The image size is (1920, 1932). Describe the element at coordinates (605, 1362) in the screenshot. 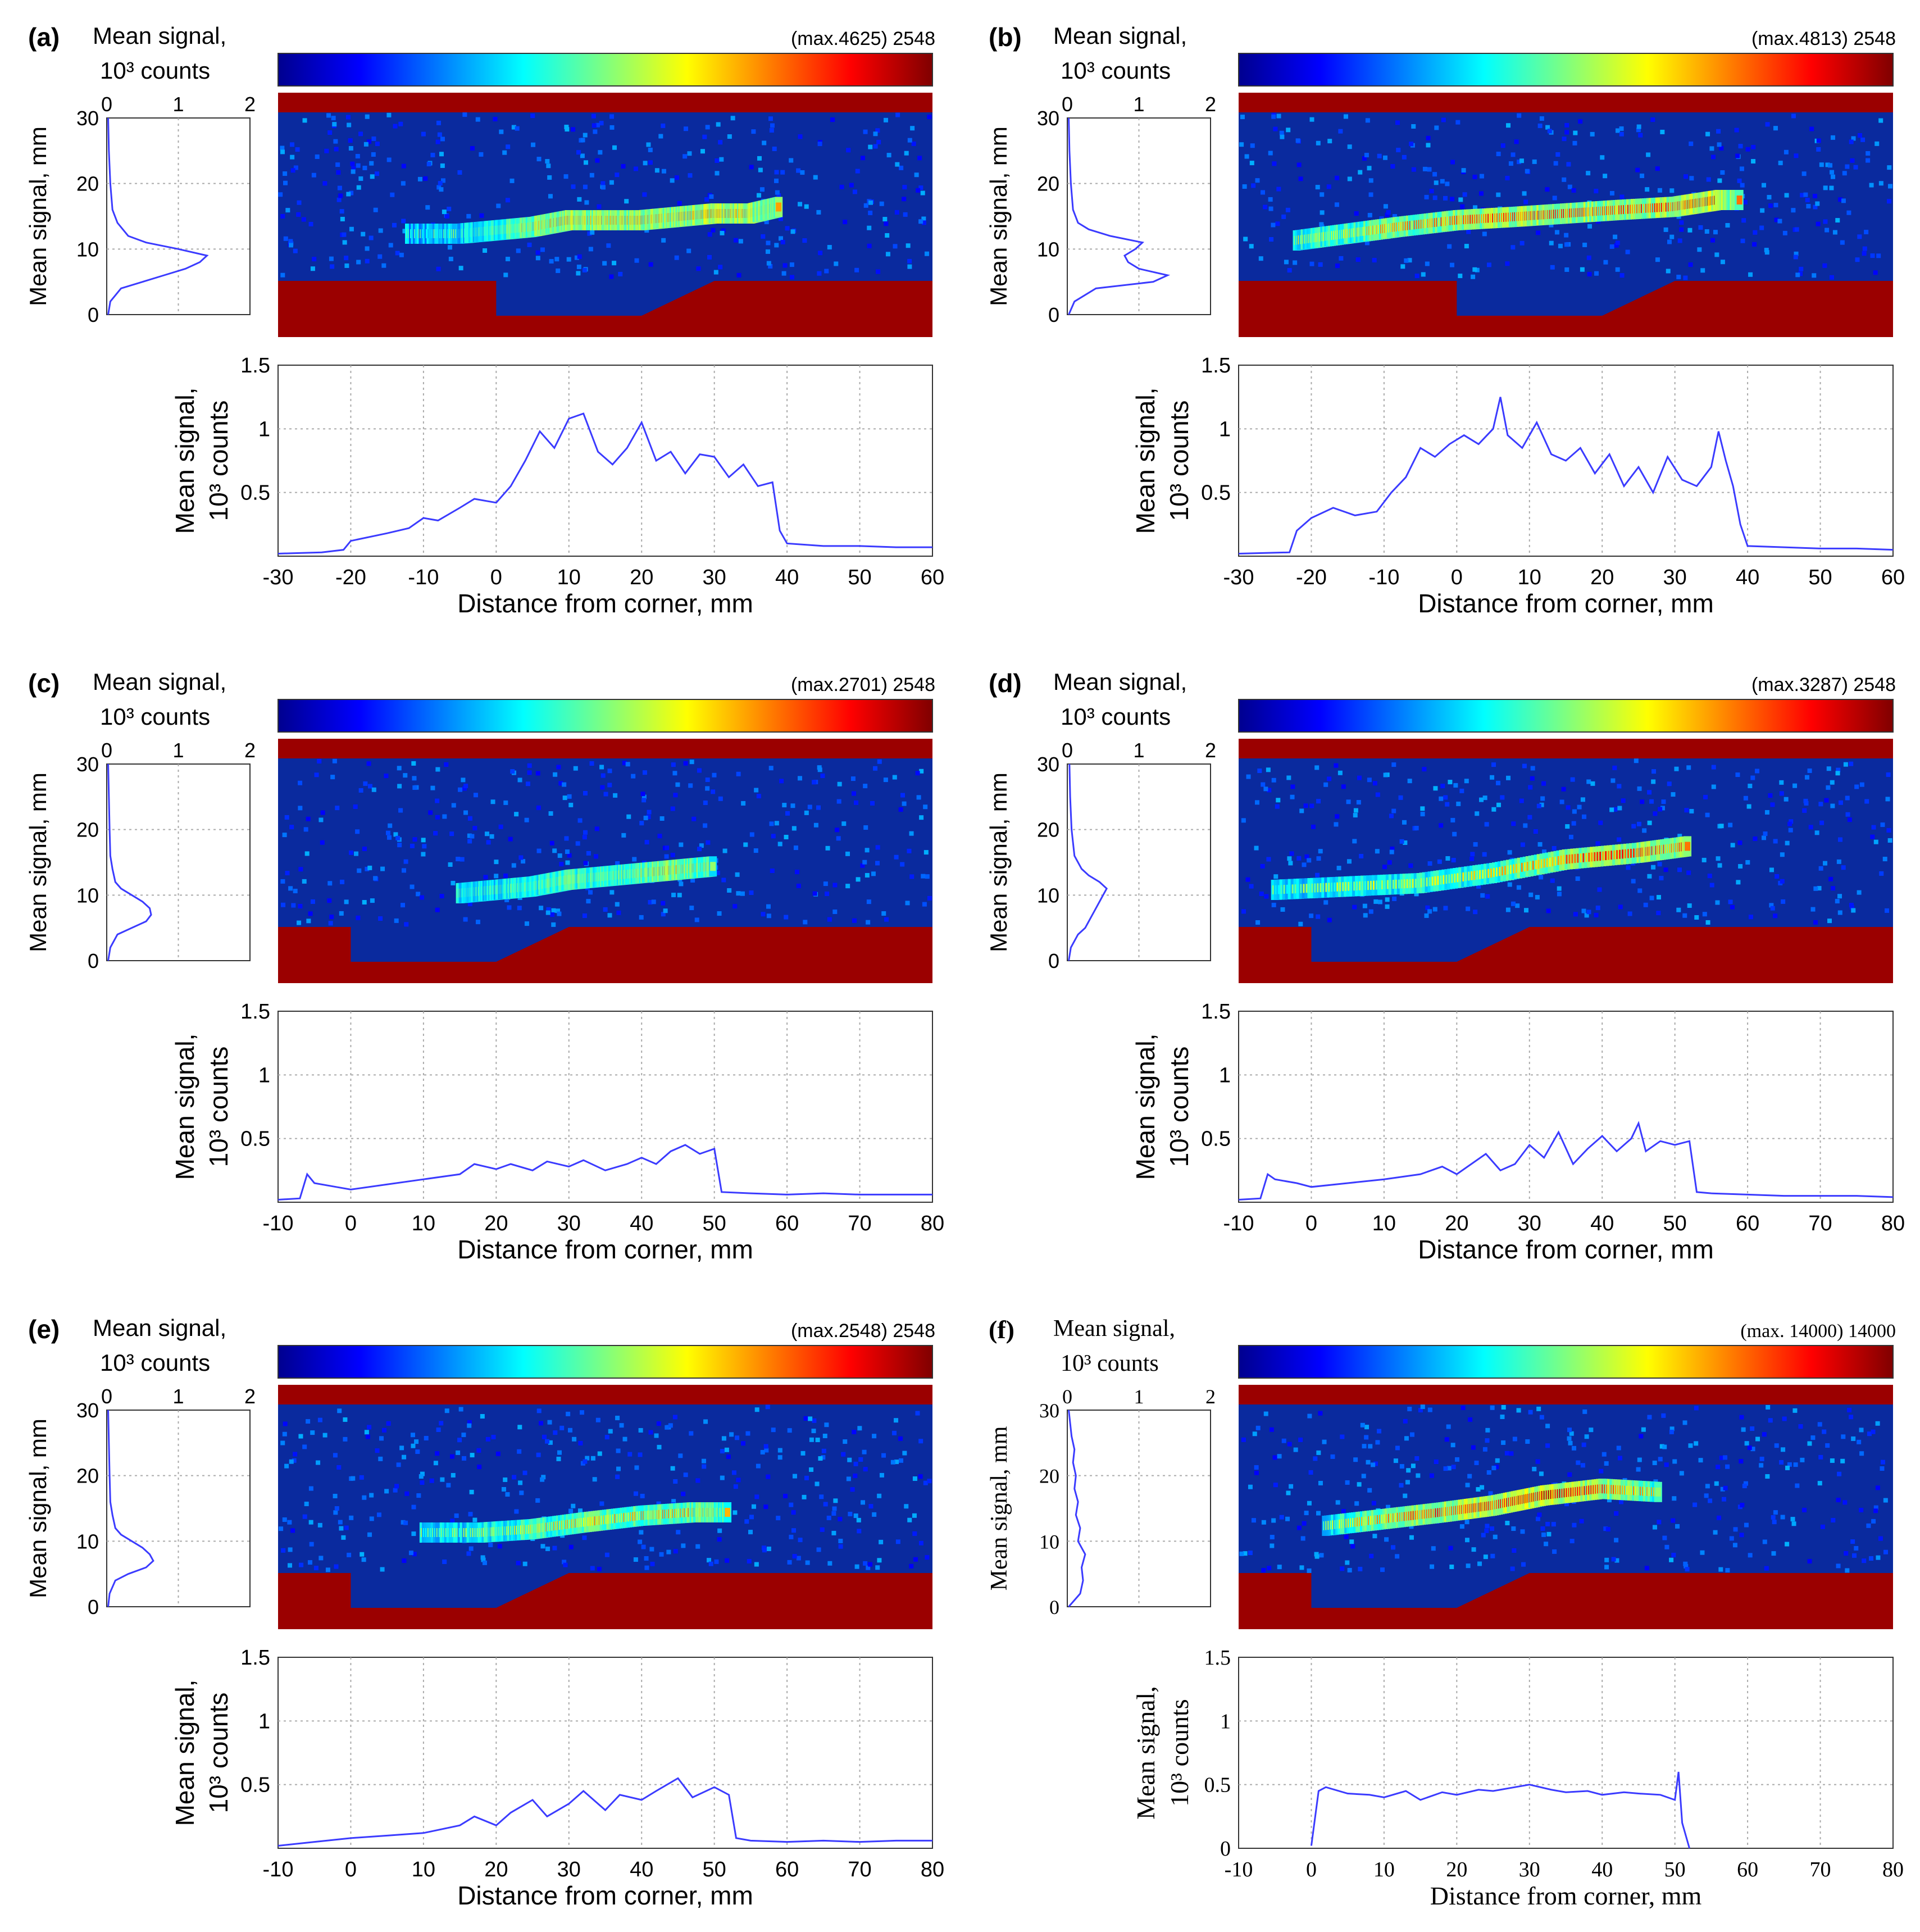

I see `colorbar` at that location.